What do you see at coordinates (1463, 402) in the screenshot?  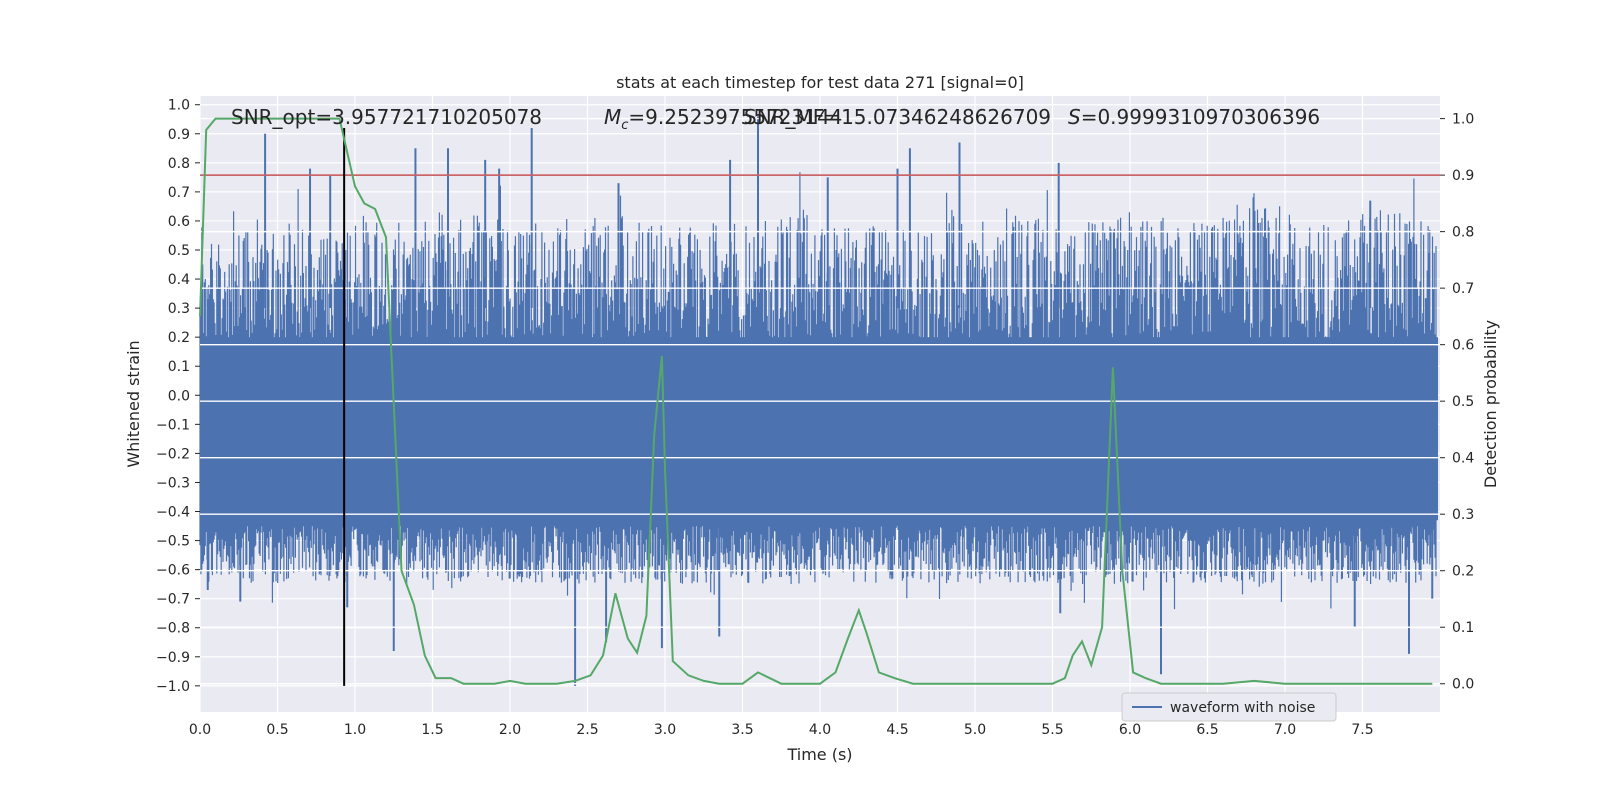 I see `y2-tick-label: 0.5` at bounding box center [1463, 402].